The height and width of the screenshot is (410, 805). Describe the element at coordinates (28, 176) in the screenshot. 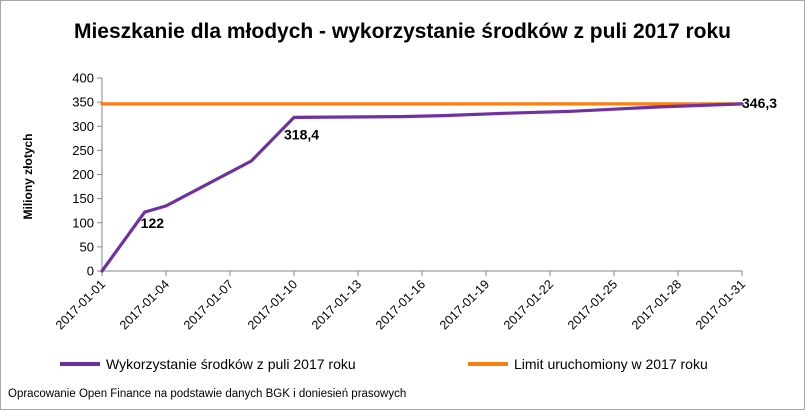

I see `y-axis-label: Miliony złotych` at that location.